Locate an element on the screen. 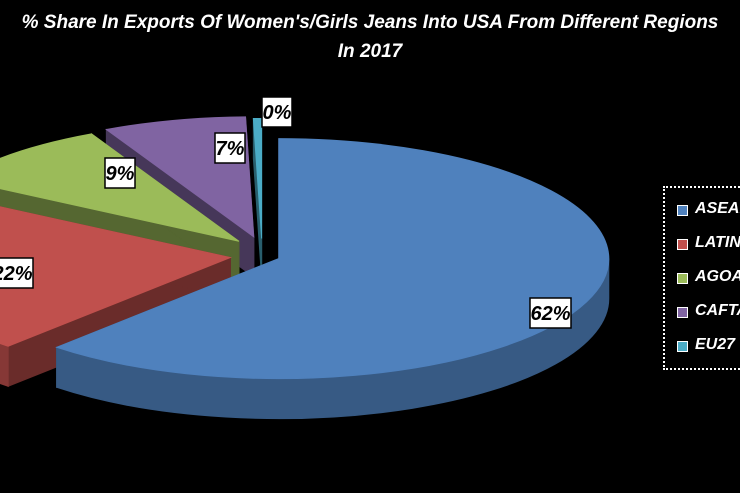 The width and height of the screenshot is (740, 493). data-label-eu27: 0% is located at coordinates (277, 112).